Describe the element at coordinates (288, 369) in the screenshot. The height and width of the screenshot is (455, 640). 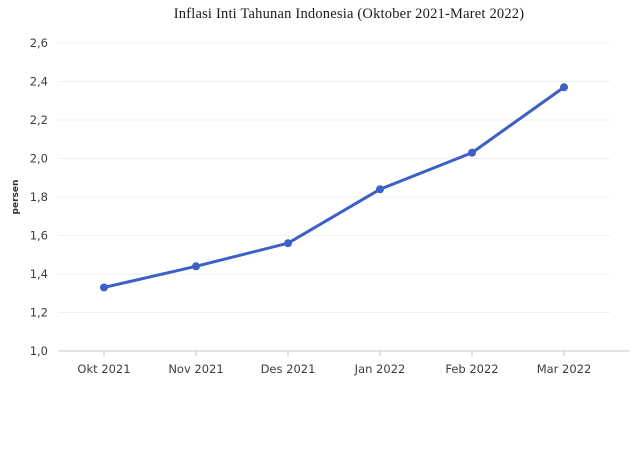
I see `x-tick-label: Des 2021` at that location.